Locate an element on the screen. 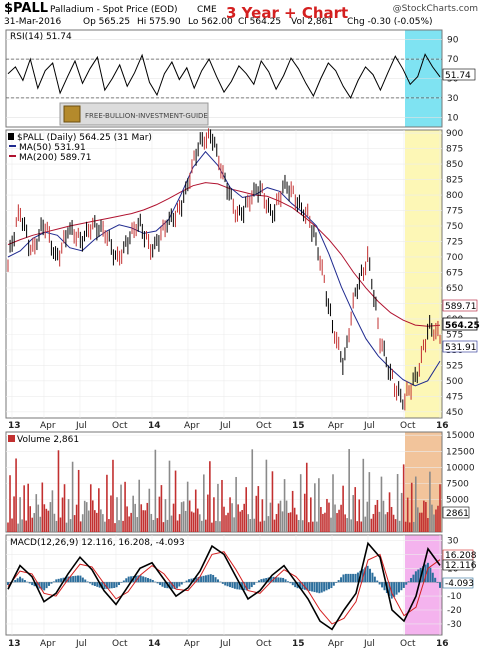 The height and width of the screenshot is (650, 485). volume-tick-label: 5000 is located at coordinates (457, 501).